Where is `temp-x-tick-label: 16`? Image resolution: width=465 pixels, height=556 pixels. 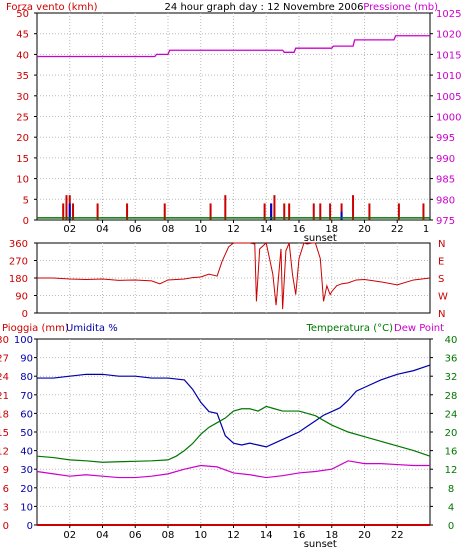 temp-x-tick-label: 16 is located at coordinates (299, 535).